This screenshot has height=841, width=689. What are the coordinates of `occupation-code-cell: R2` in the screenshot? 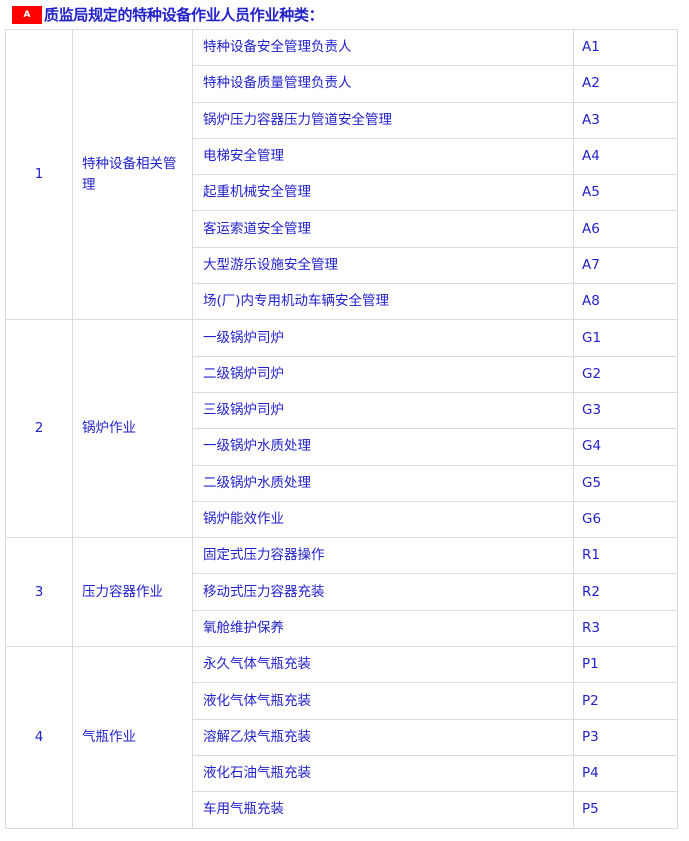 It's located at (625, 592).